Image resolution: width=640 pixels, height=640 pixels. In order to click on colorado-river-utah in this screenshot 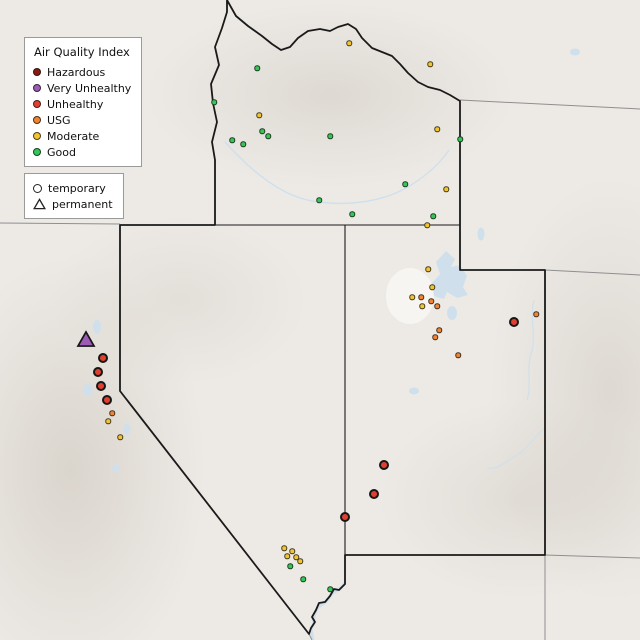, I will do `click(517, 448)`.